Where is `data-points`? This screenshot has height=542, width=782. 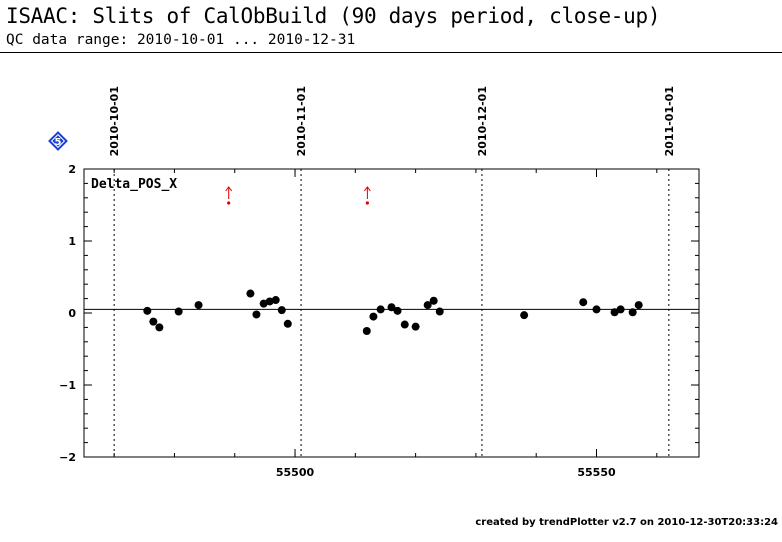 data-points is located at coordinates (393, 312).